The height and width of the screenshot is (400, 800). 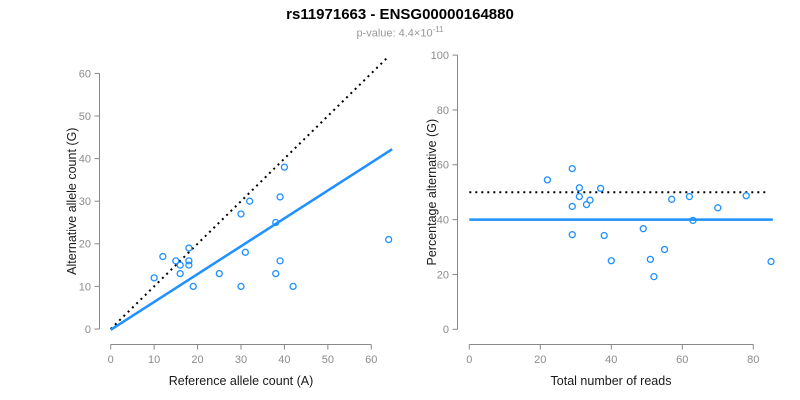 I want to click on pvalue-text: p-value: 4.4×10, so click(x=394, y=33).